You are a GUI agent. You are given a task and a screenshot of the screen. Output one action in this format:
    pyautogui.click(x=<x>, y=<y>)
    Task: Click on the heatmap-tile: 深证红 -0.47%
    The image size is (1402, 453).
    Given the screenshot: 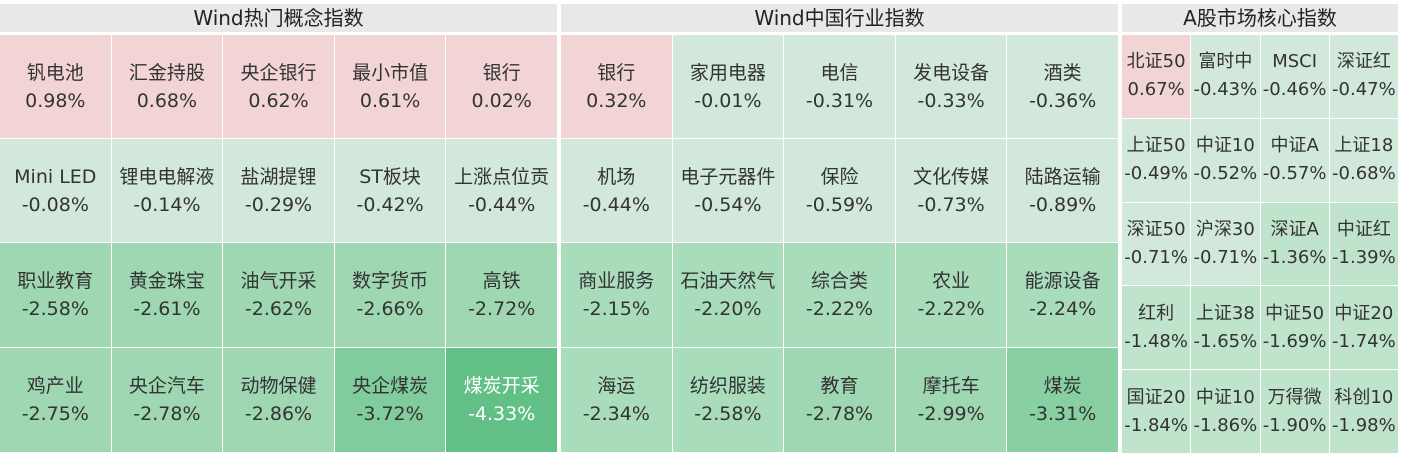 What is the action you would take?
    pyautogui.click(x=1363, y=76)
    